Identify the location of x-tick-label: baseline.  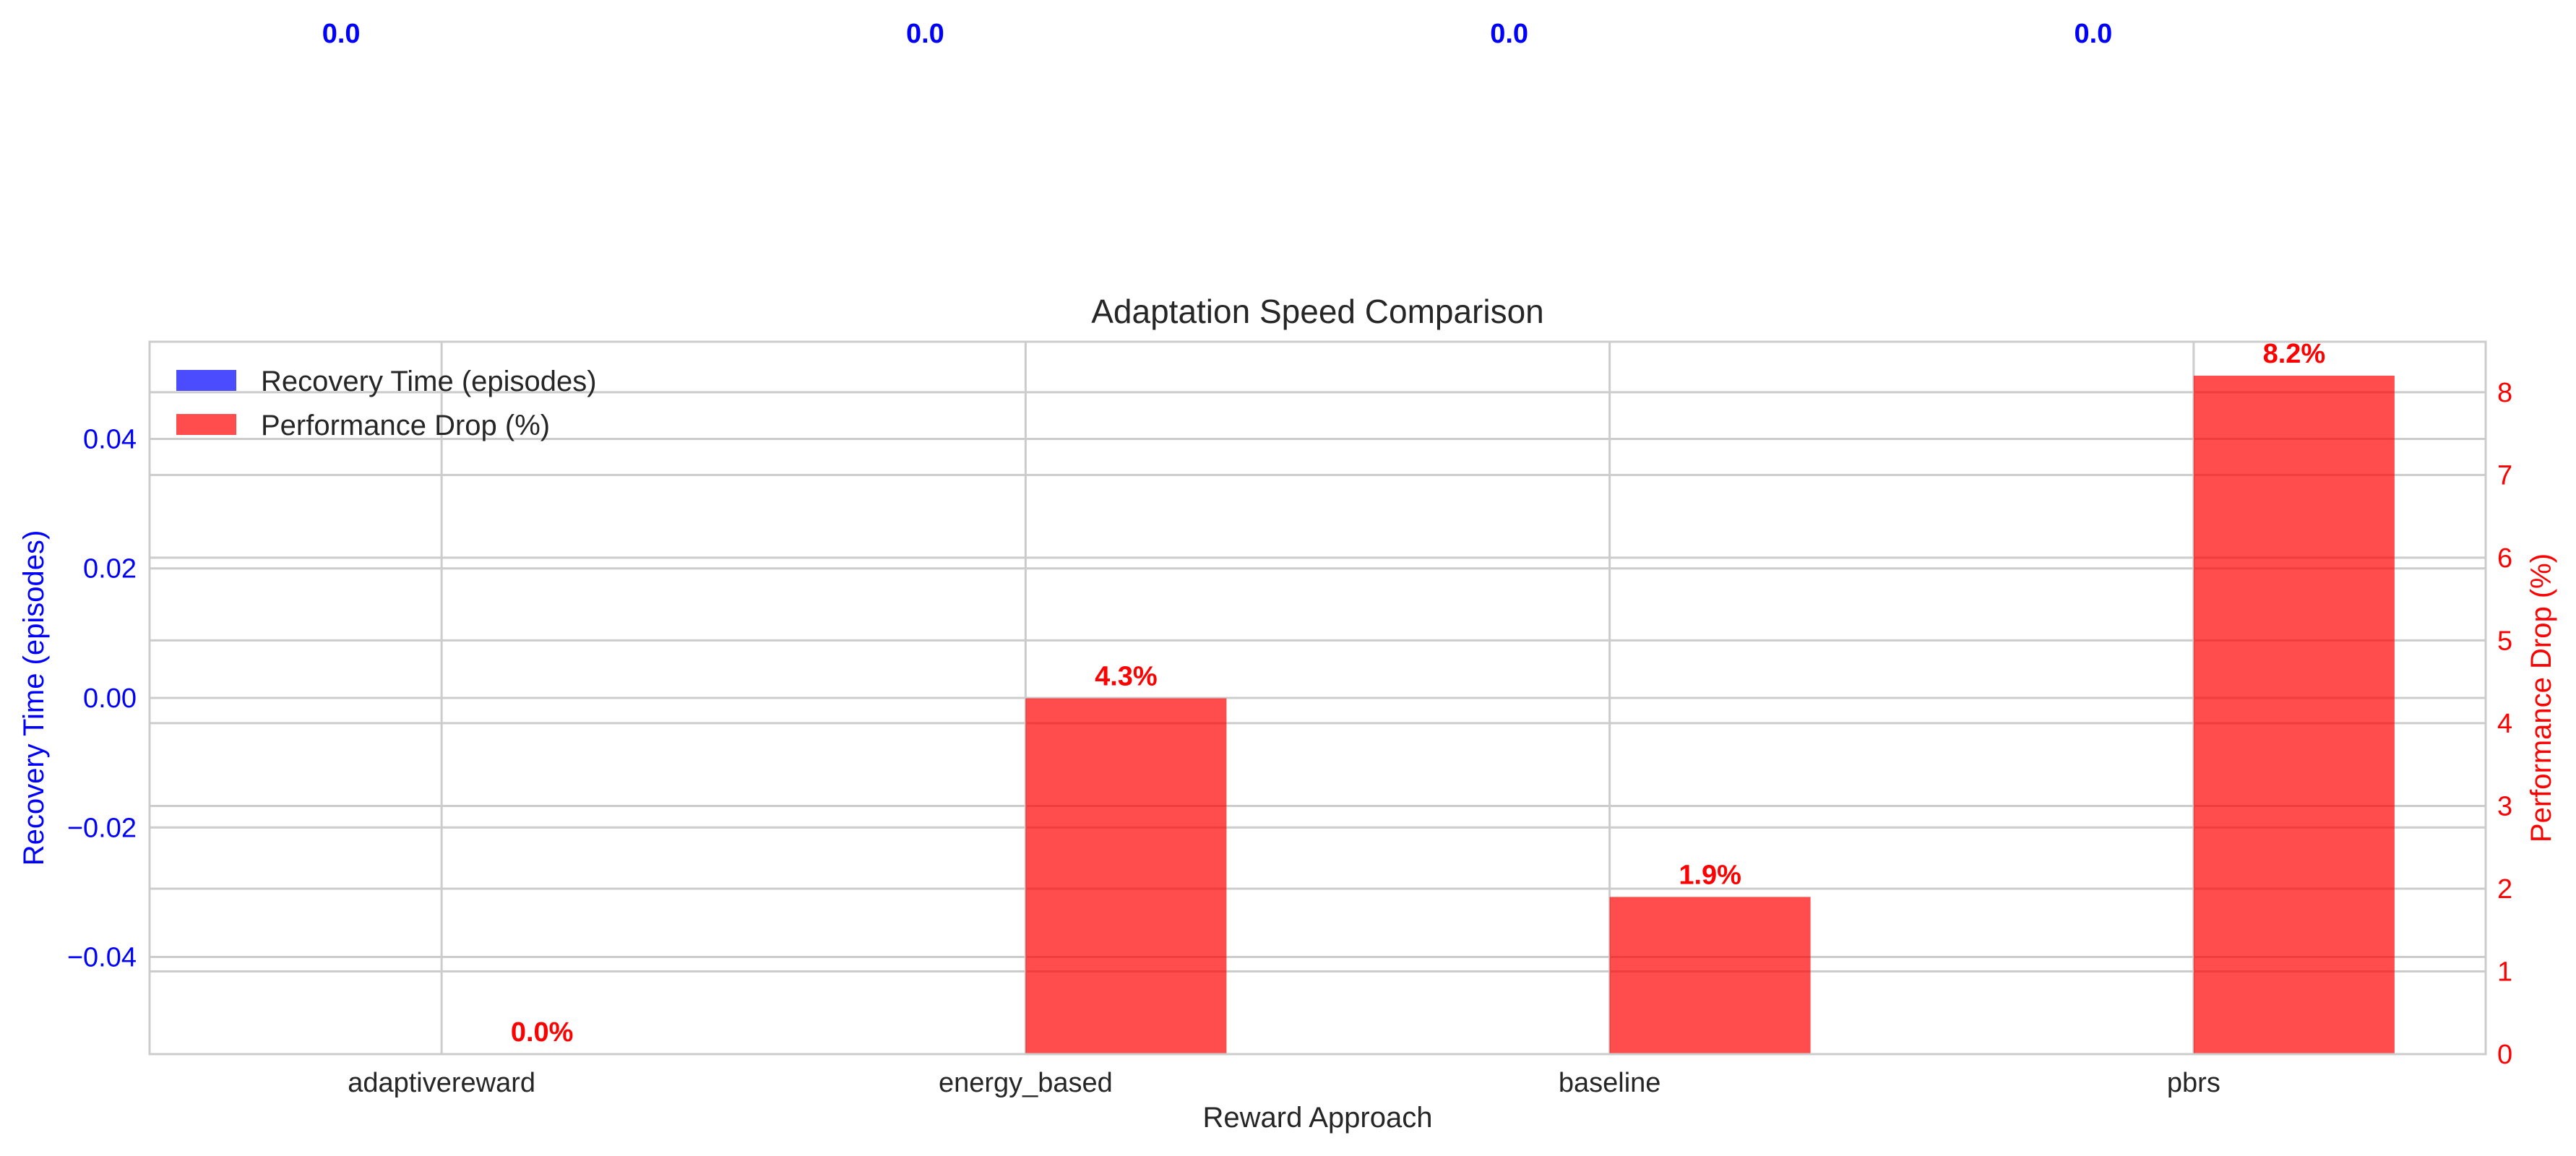
(1610, 1083).